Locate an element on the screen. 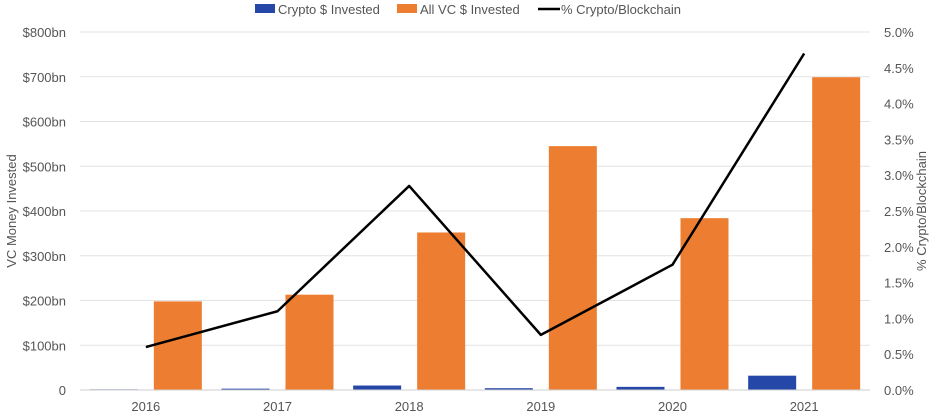 The width and height of the screenshot is (936, 420). y-tick-label: $100bn is located at coordinates (44, 345).